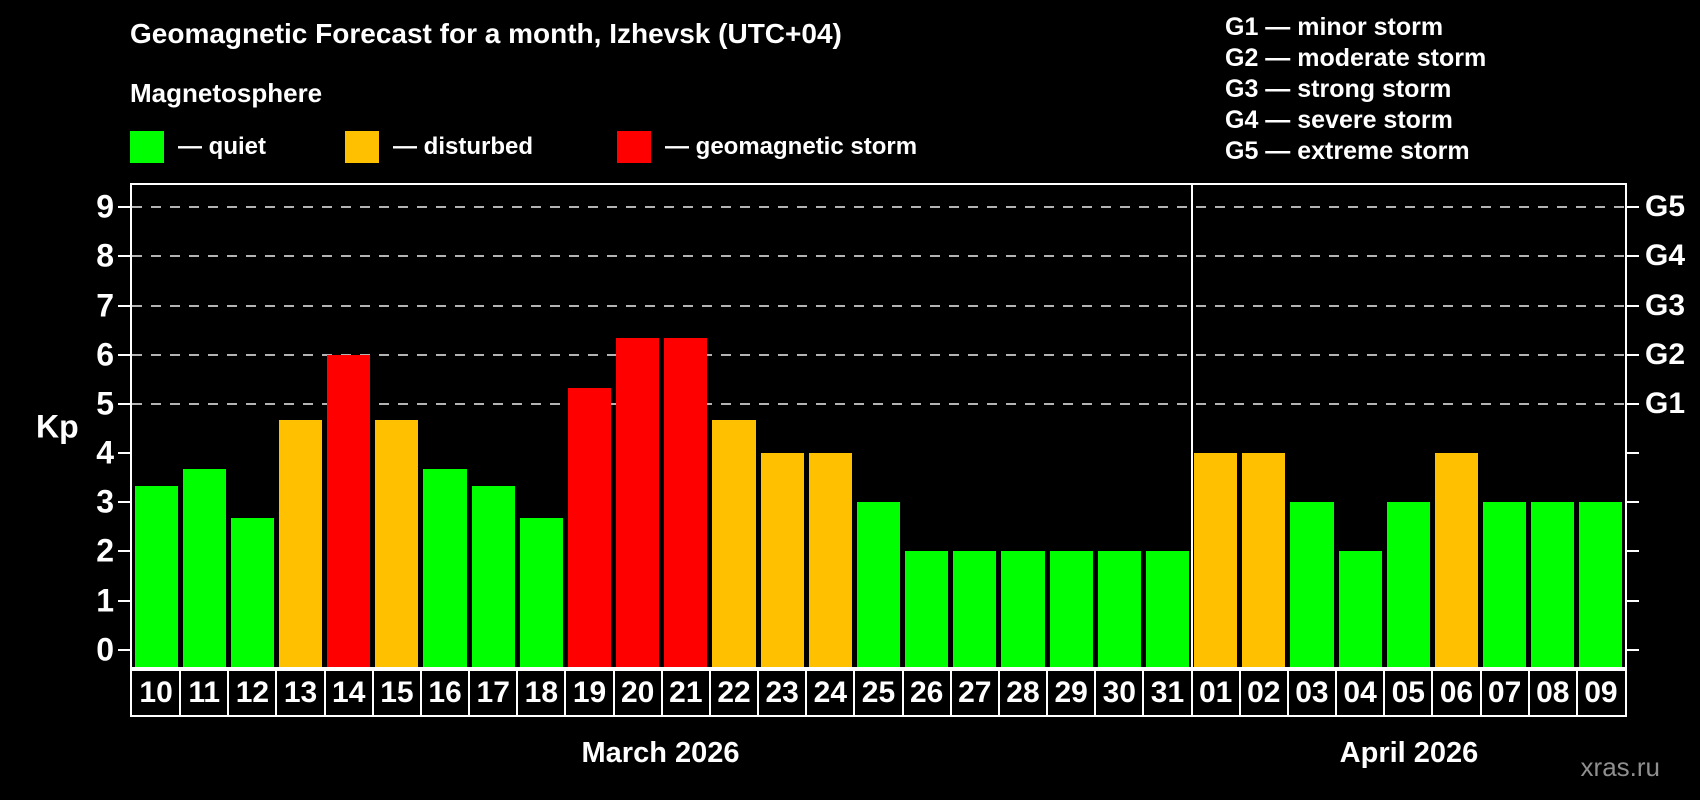 This screenshot has width=1700, height=800. What do you see at coordinates (1601, 692) in the screenshot?
I see `day-cell-label-09: 09` at bounding box center [1601, 692].